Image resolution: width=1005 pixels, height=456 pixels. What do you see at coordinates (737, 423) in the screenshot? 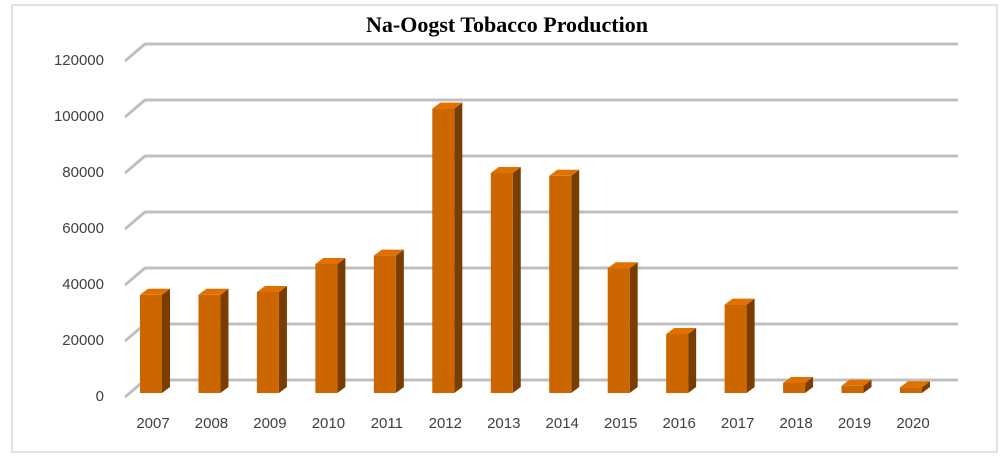
I see `x-tick-label: 2017` at bounding box center [737, 423].